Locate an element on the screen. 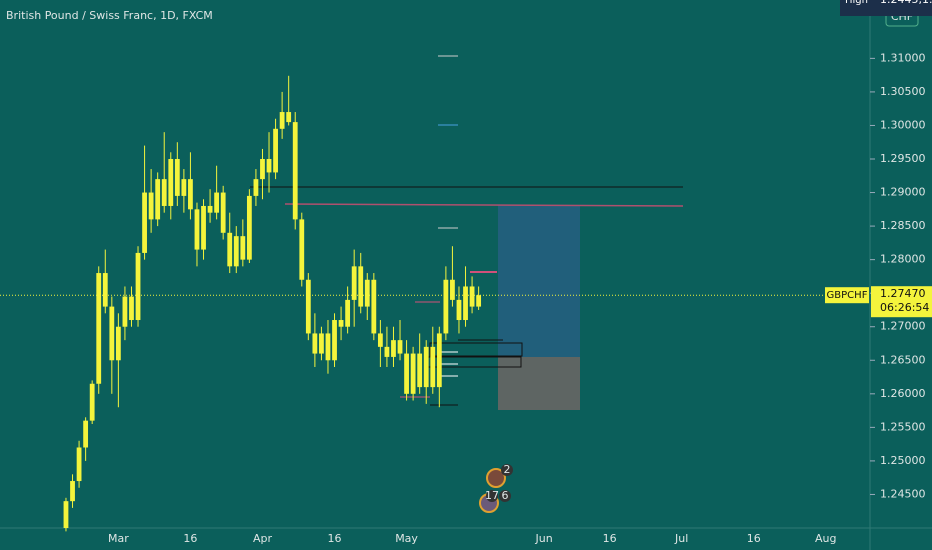  y-tick-label: 1.25500 is located at coordinates (903, 426).